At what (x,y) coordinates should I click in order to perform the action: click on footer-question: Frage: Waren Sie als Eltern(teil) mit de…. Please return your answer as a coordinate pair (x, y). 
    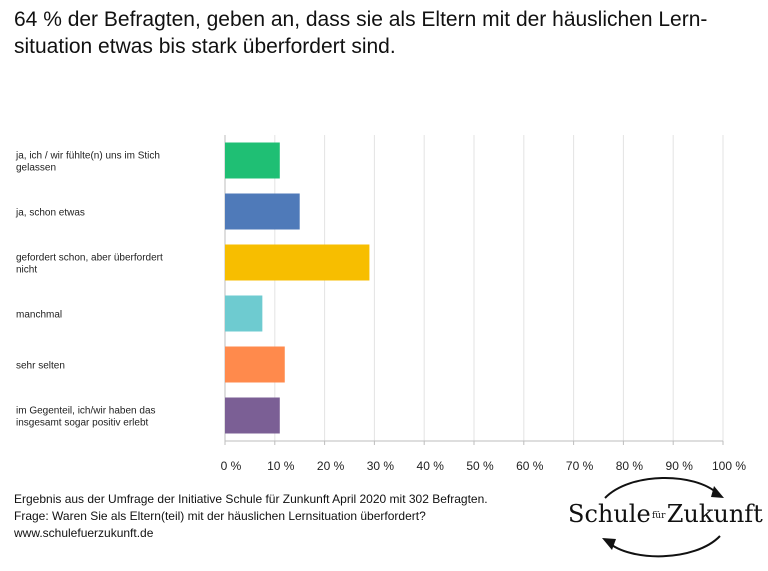
    Looking at the image, I should click on (220, 516).